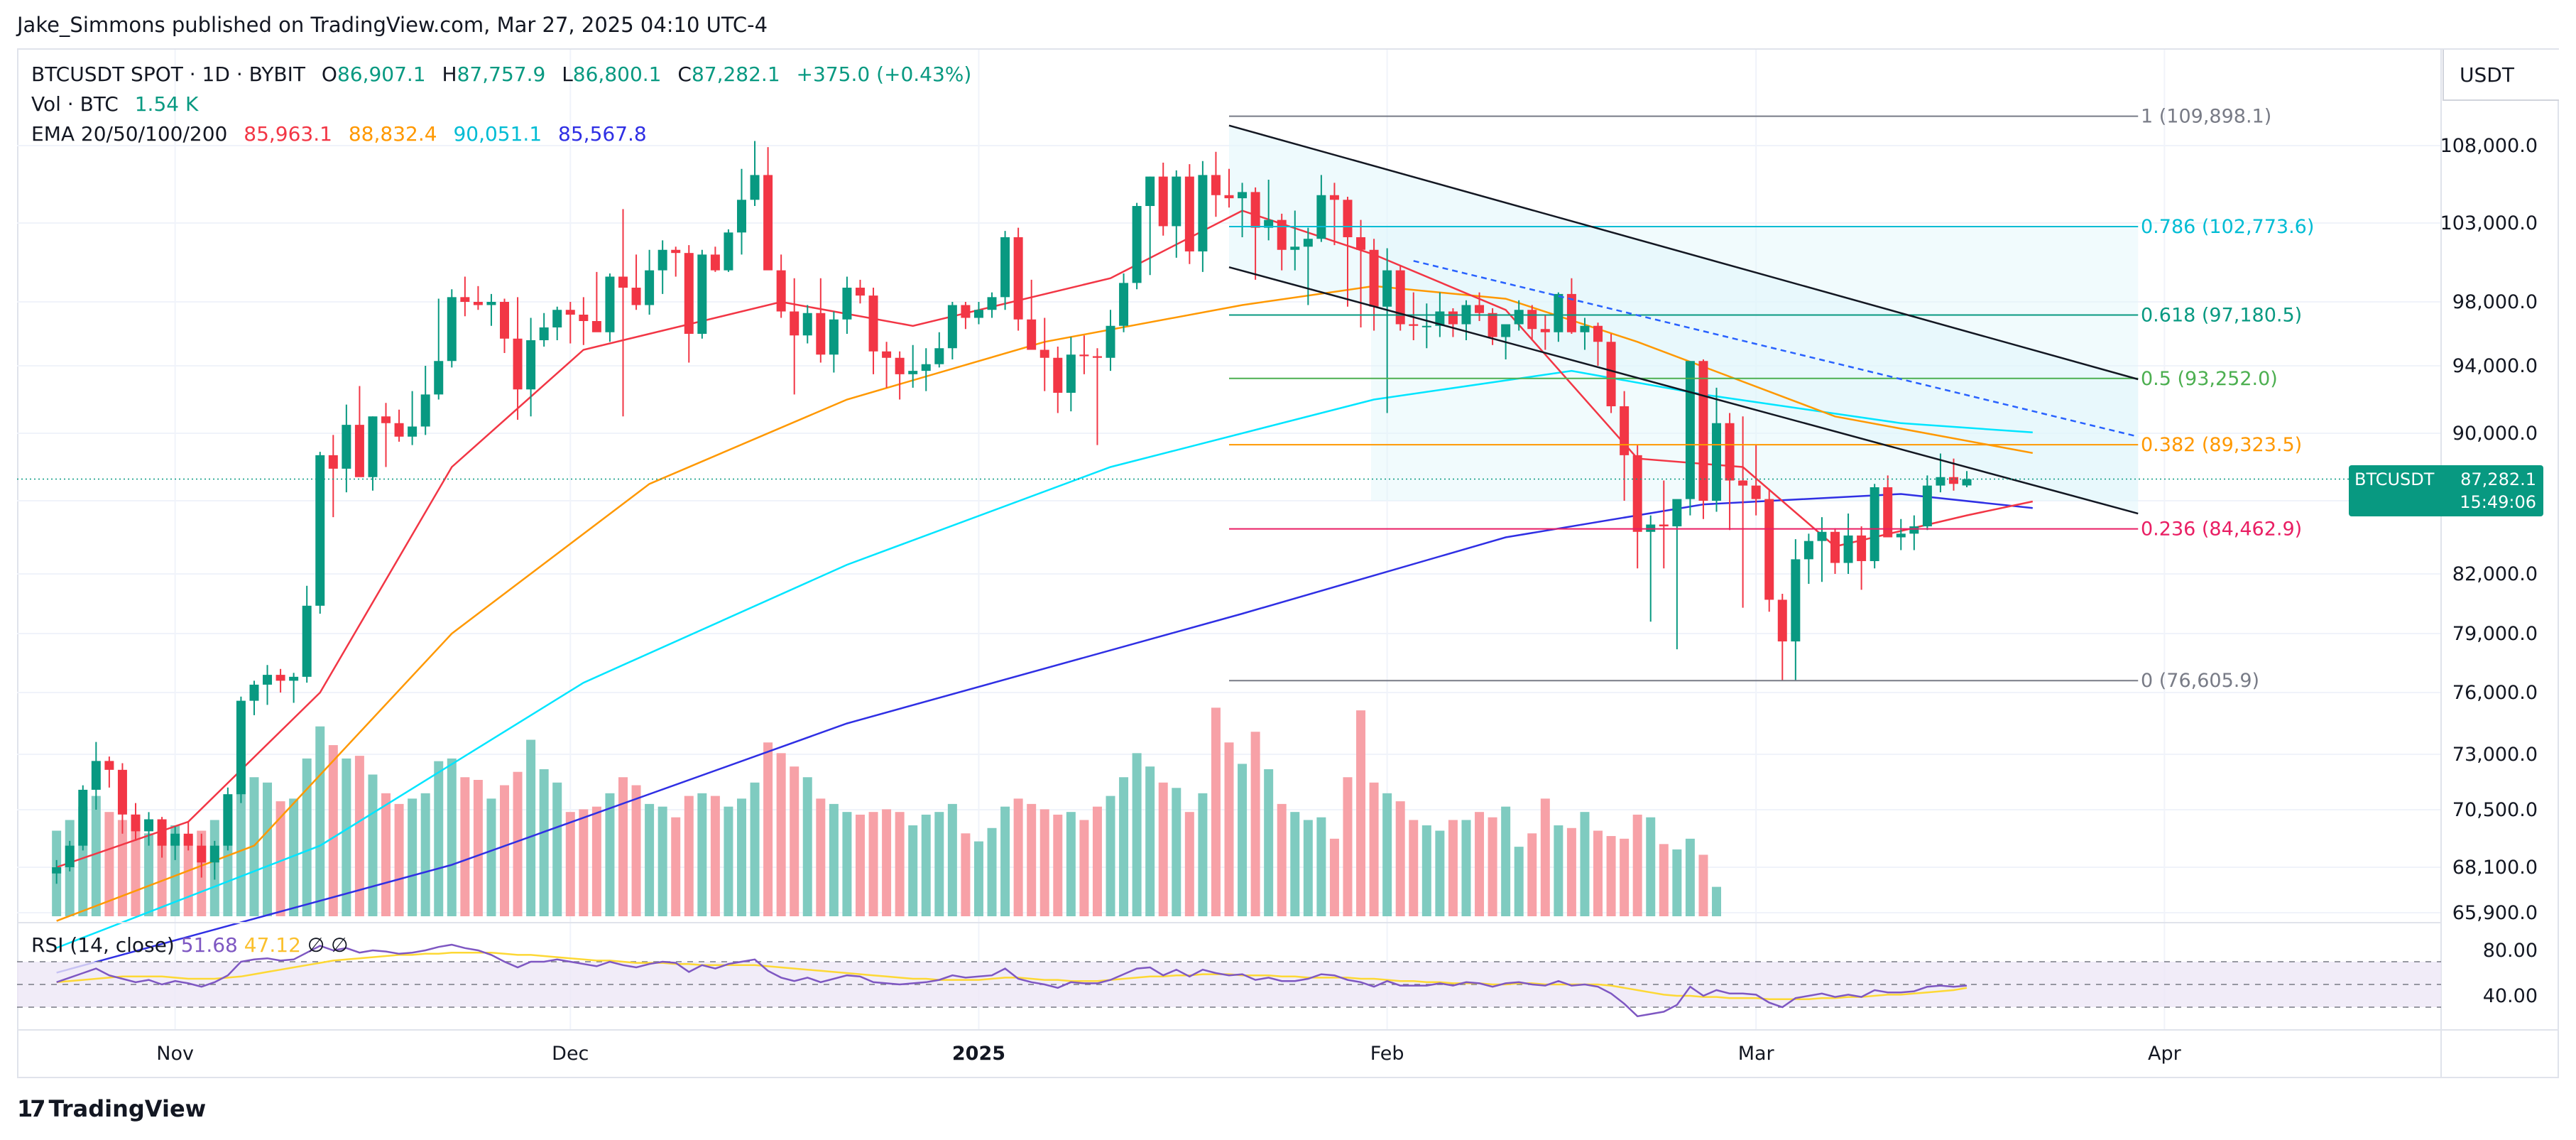 Image resolution: width=2576 pixels, height=1140 pixels. What do you see at coordinates (2495, 755) in the screenshot?
I see `price-tick-label: 73,000.0` at bounding box center [2495, 755].